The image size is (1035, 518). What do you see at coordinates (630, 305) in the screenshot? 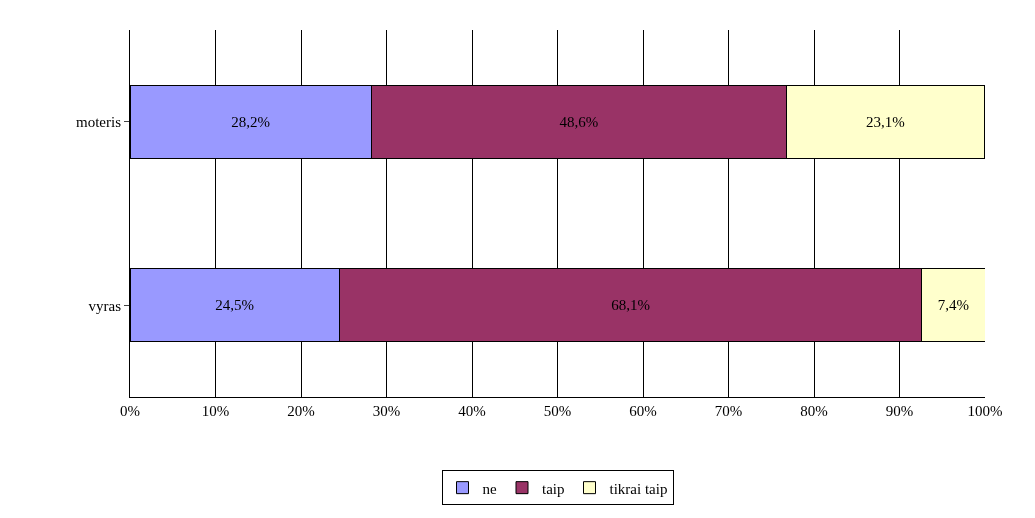
I see `data-label: 68,1%` at bounding box center [630, 305].